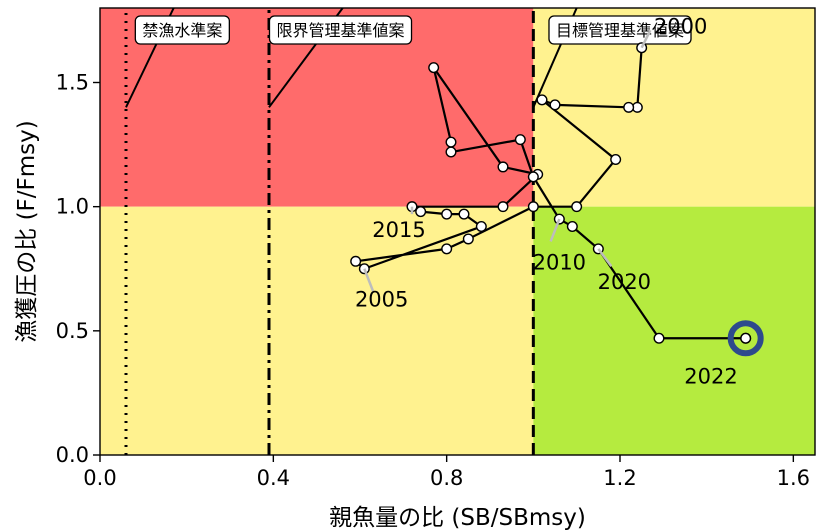  What do you see at coordinates (680, 26) in the screenshot?
I see `year-label-2000: 2000` at bounding box center [680, 26].